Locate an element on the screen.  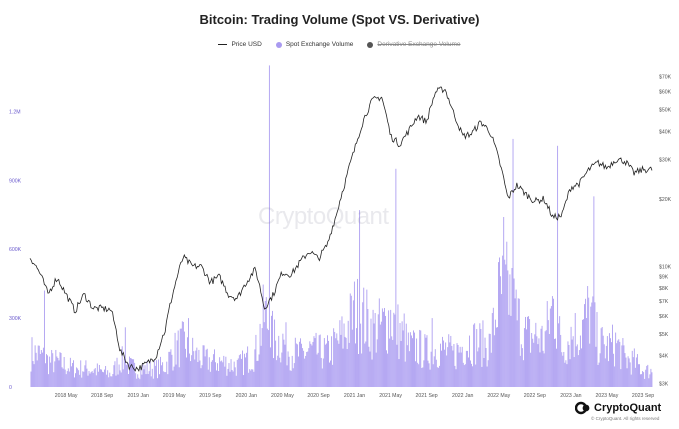
legend-item-derivative-volume: Derivative Exchange Volume is located at coordinates (414, 44).